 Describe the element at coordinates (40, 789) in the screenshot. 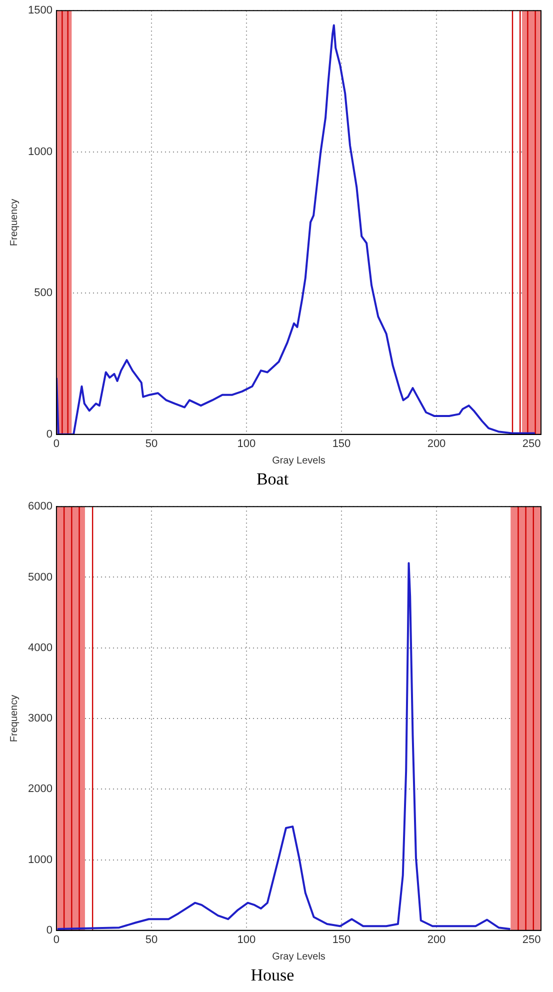

I see `y-tick-label: 2000` at that location.